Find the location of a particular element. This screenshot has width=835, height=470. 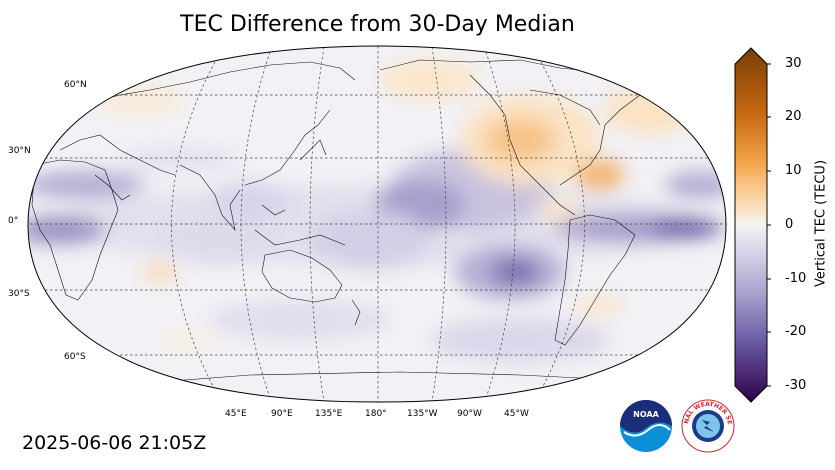

page-title: TEC Difference from 30-Day Median is located at coordinates (377, 24).